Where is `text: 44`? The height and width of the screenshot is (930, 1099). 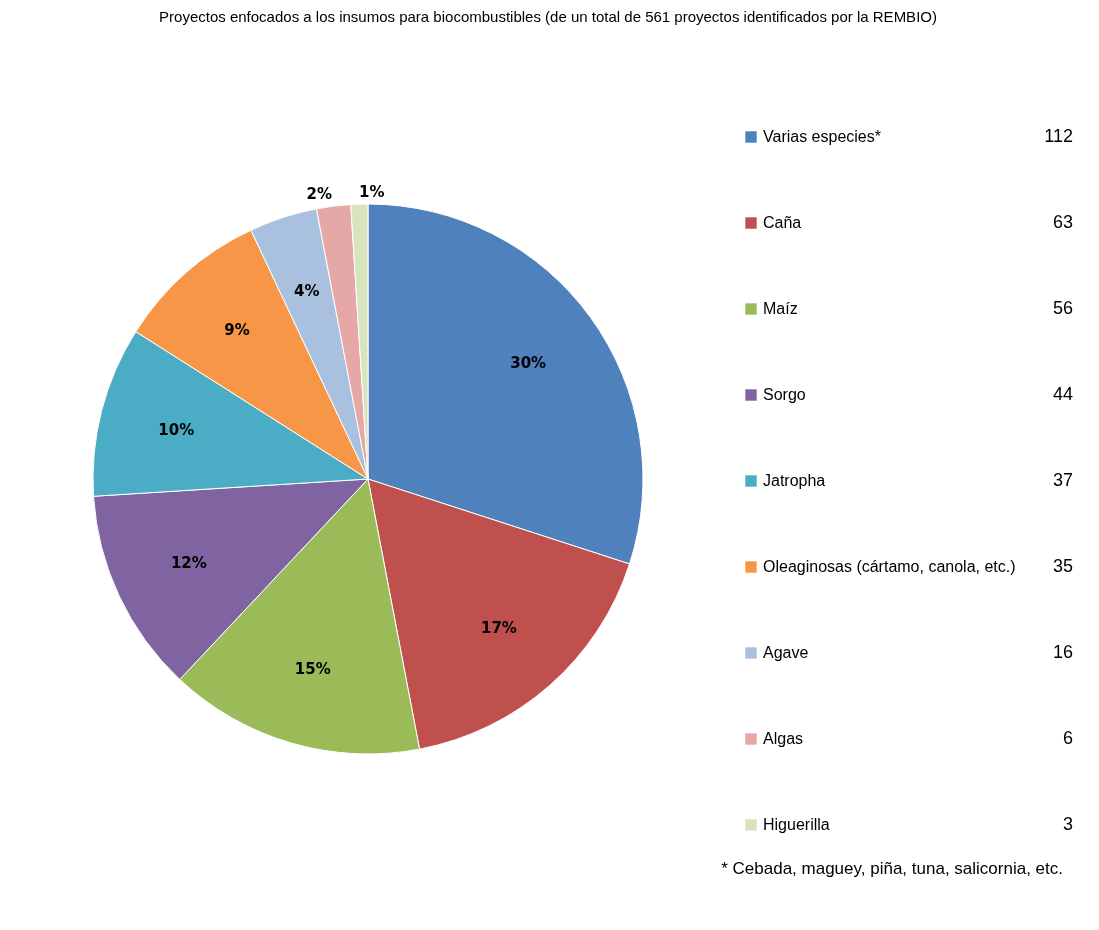
text: 44 is located at coordinates (1062, 394).